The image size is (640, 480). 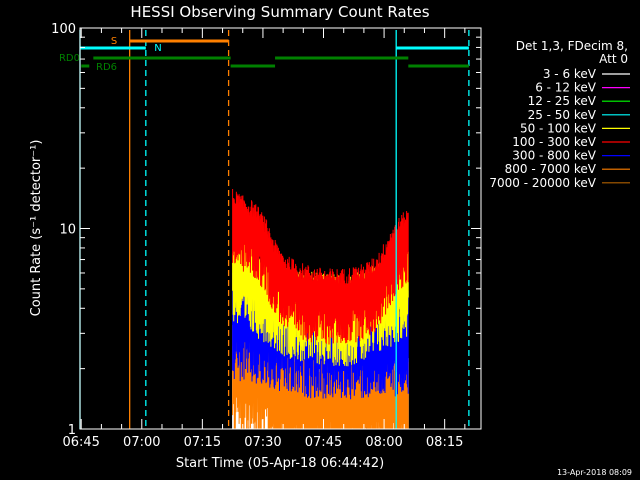 I want to click on x-tick-label: 08:00, so click(x=383, y=442).